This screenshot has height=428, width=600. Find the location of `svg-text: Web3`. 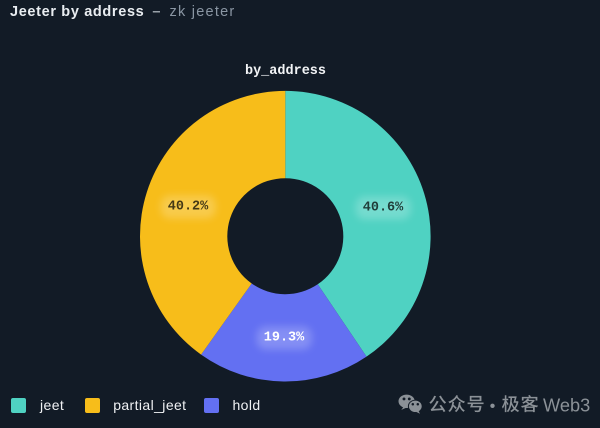

svg-text: Web3 is located at coordinates (566, 405).